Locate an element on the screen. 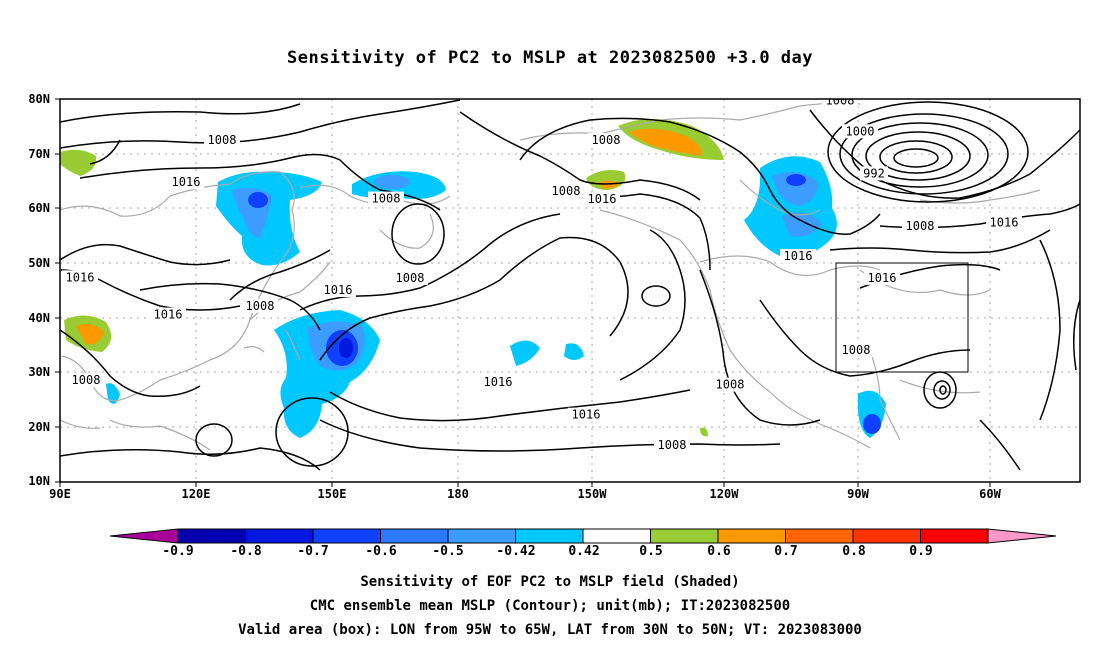  lat-label-70n: 70N is located at coordinates (39, 154).